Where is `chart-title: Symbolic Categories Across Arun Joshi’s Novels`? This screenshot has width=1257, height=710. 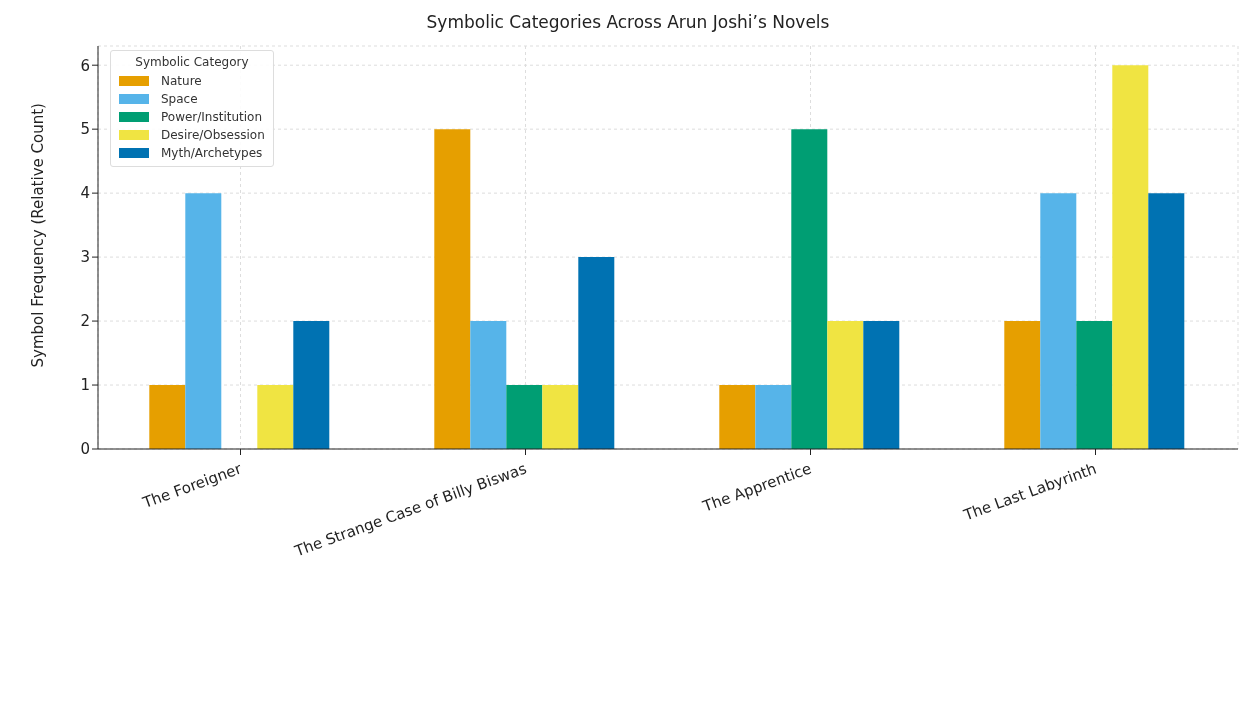
chart-title: Symbolic Categories Across Arun Joshi’s Novels is located at coordinates (628, 22).